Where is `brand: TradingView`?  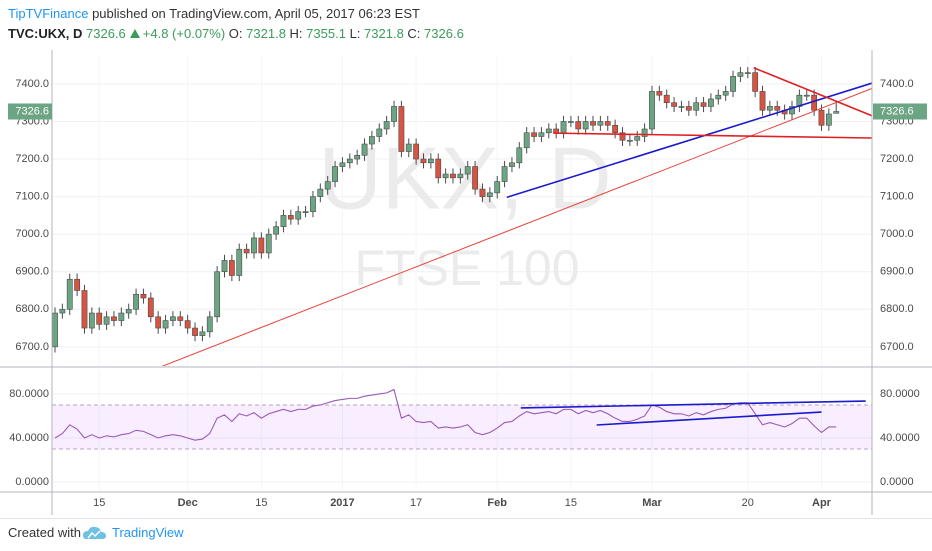 brand: TradingView is located at coordinates (148, 532).